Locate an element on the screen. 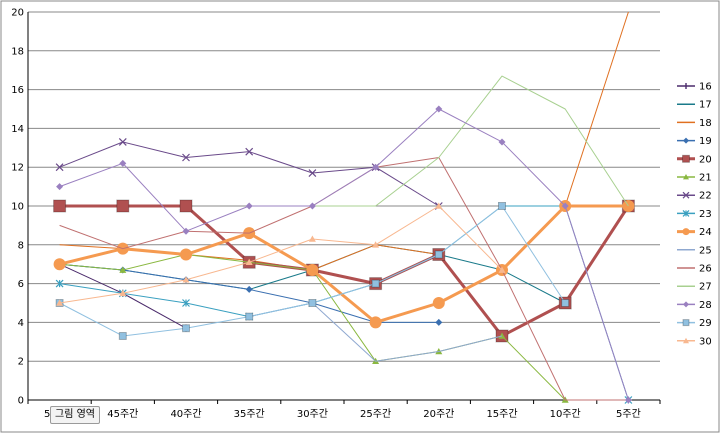  plot-area-tooltip: 그림 영역 is located at coordinates (75, 415).